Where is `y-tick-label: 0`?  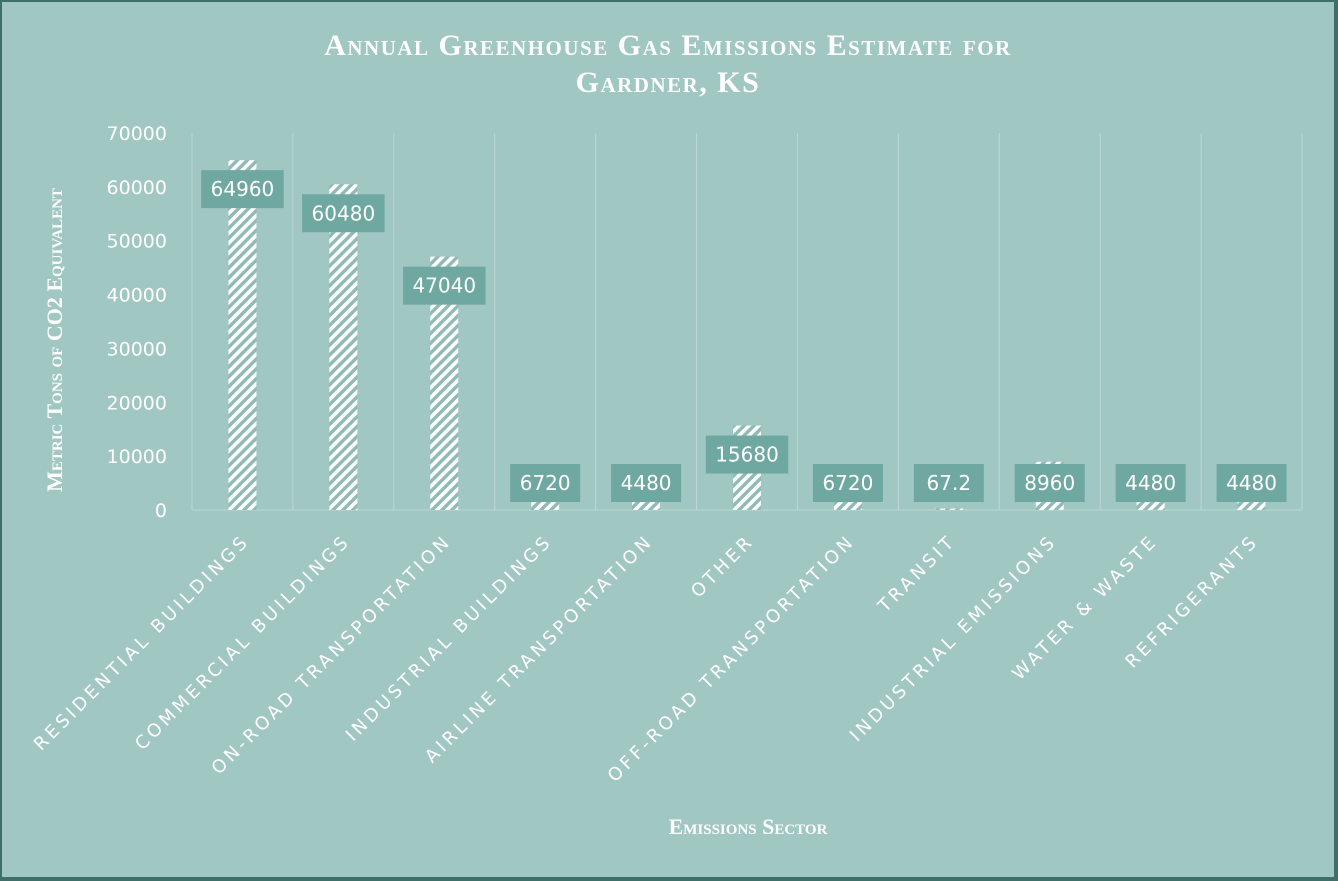
y-tick-label: 0 is located at coordinates (161, 511).